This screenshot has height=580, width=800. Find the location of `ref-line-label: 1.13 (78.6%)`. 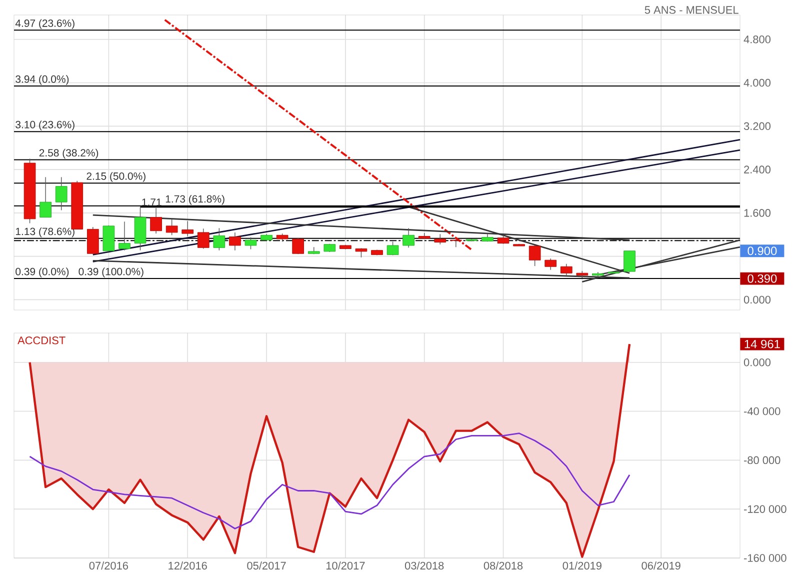

ref-line-label: 1.13 (78.6%) is located at coordinates (45, 232).